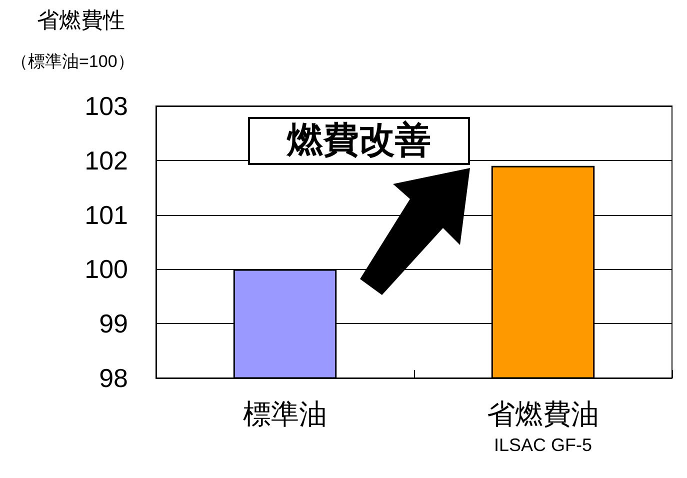  I want to click on annotation: 燃費改善, so click(359, 141).